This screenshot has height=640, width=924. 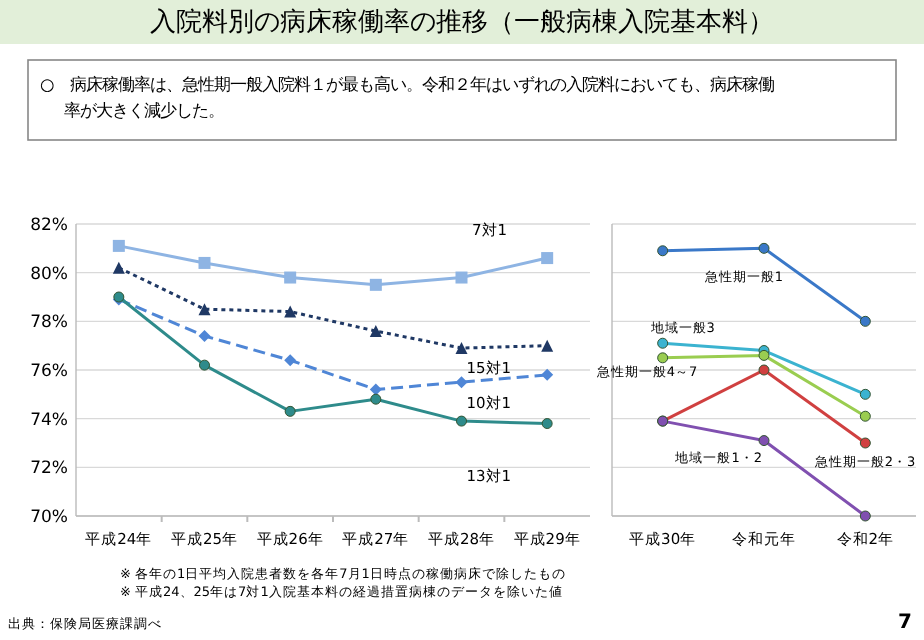 I want to click on chart-subtitle: ○ 病床稼働率は、急性期一般入院料１が最も高い。令和２年はいずれの入院料においても、病床稼働率が大きく減少した。, so click(x=407, y=97).